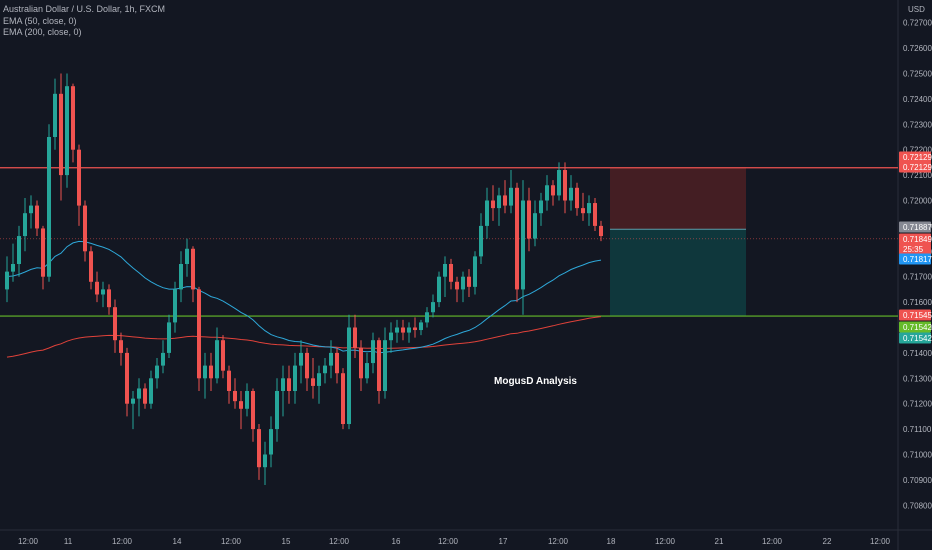 The width and height of the screenshot is (932, 550). What do you see at coordinates (42, 32) in the screenshot?
I see `ema200-label: EMA (200, close, 0)` at bounding box center [42, 32].